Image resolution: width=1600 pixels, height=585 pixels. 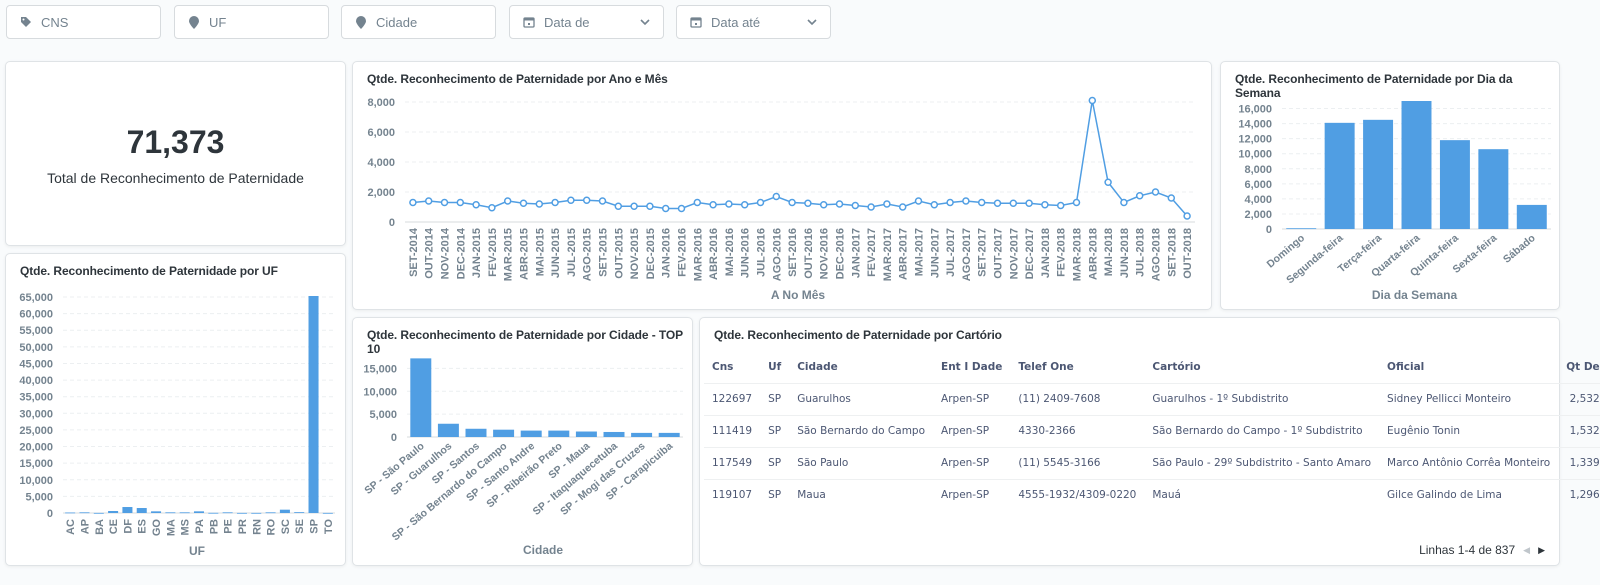 I want to click on previous-page-icon: ◀, so click(x=1527, y=549).